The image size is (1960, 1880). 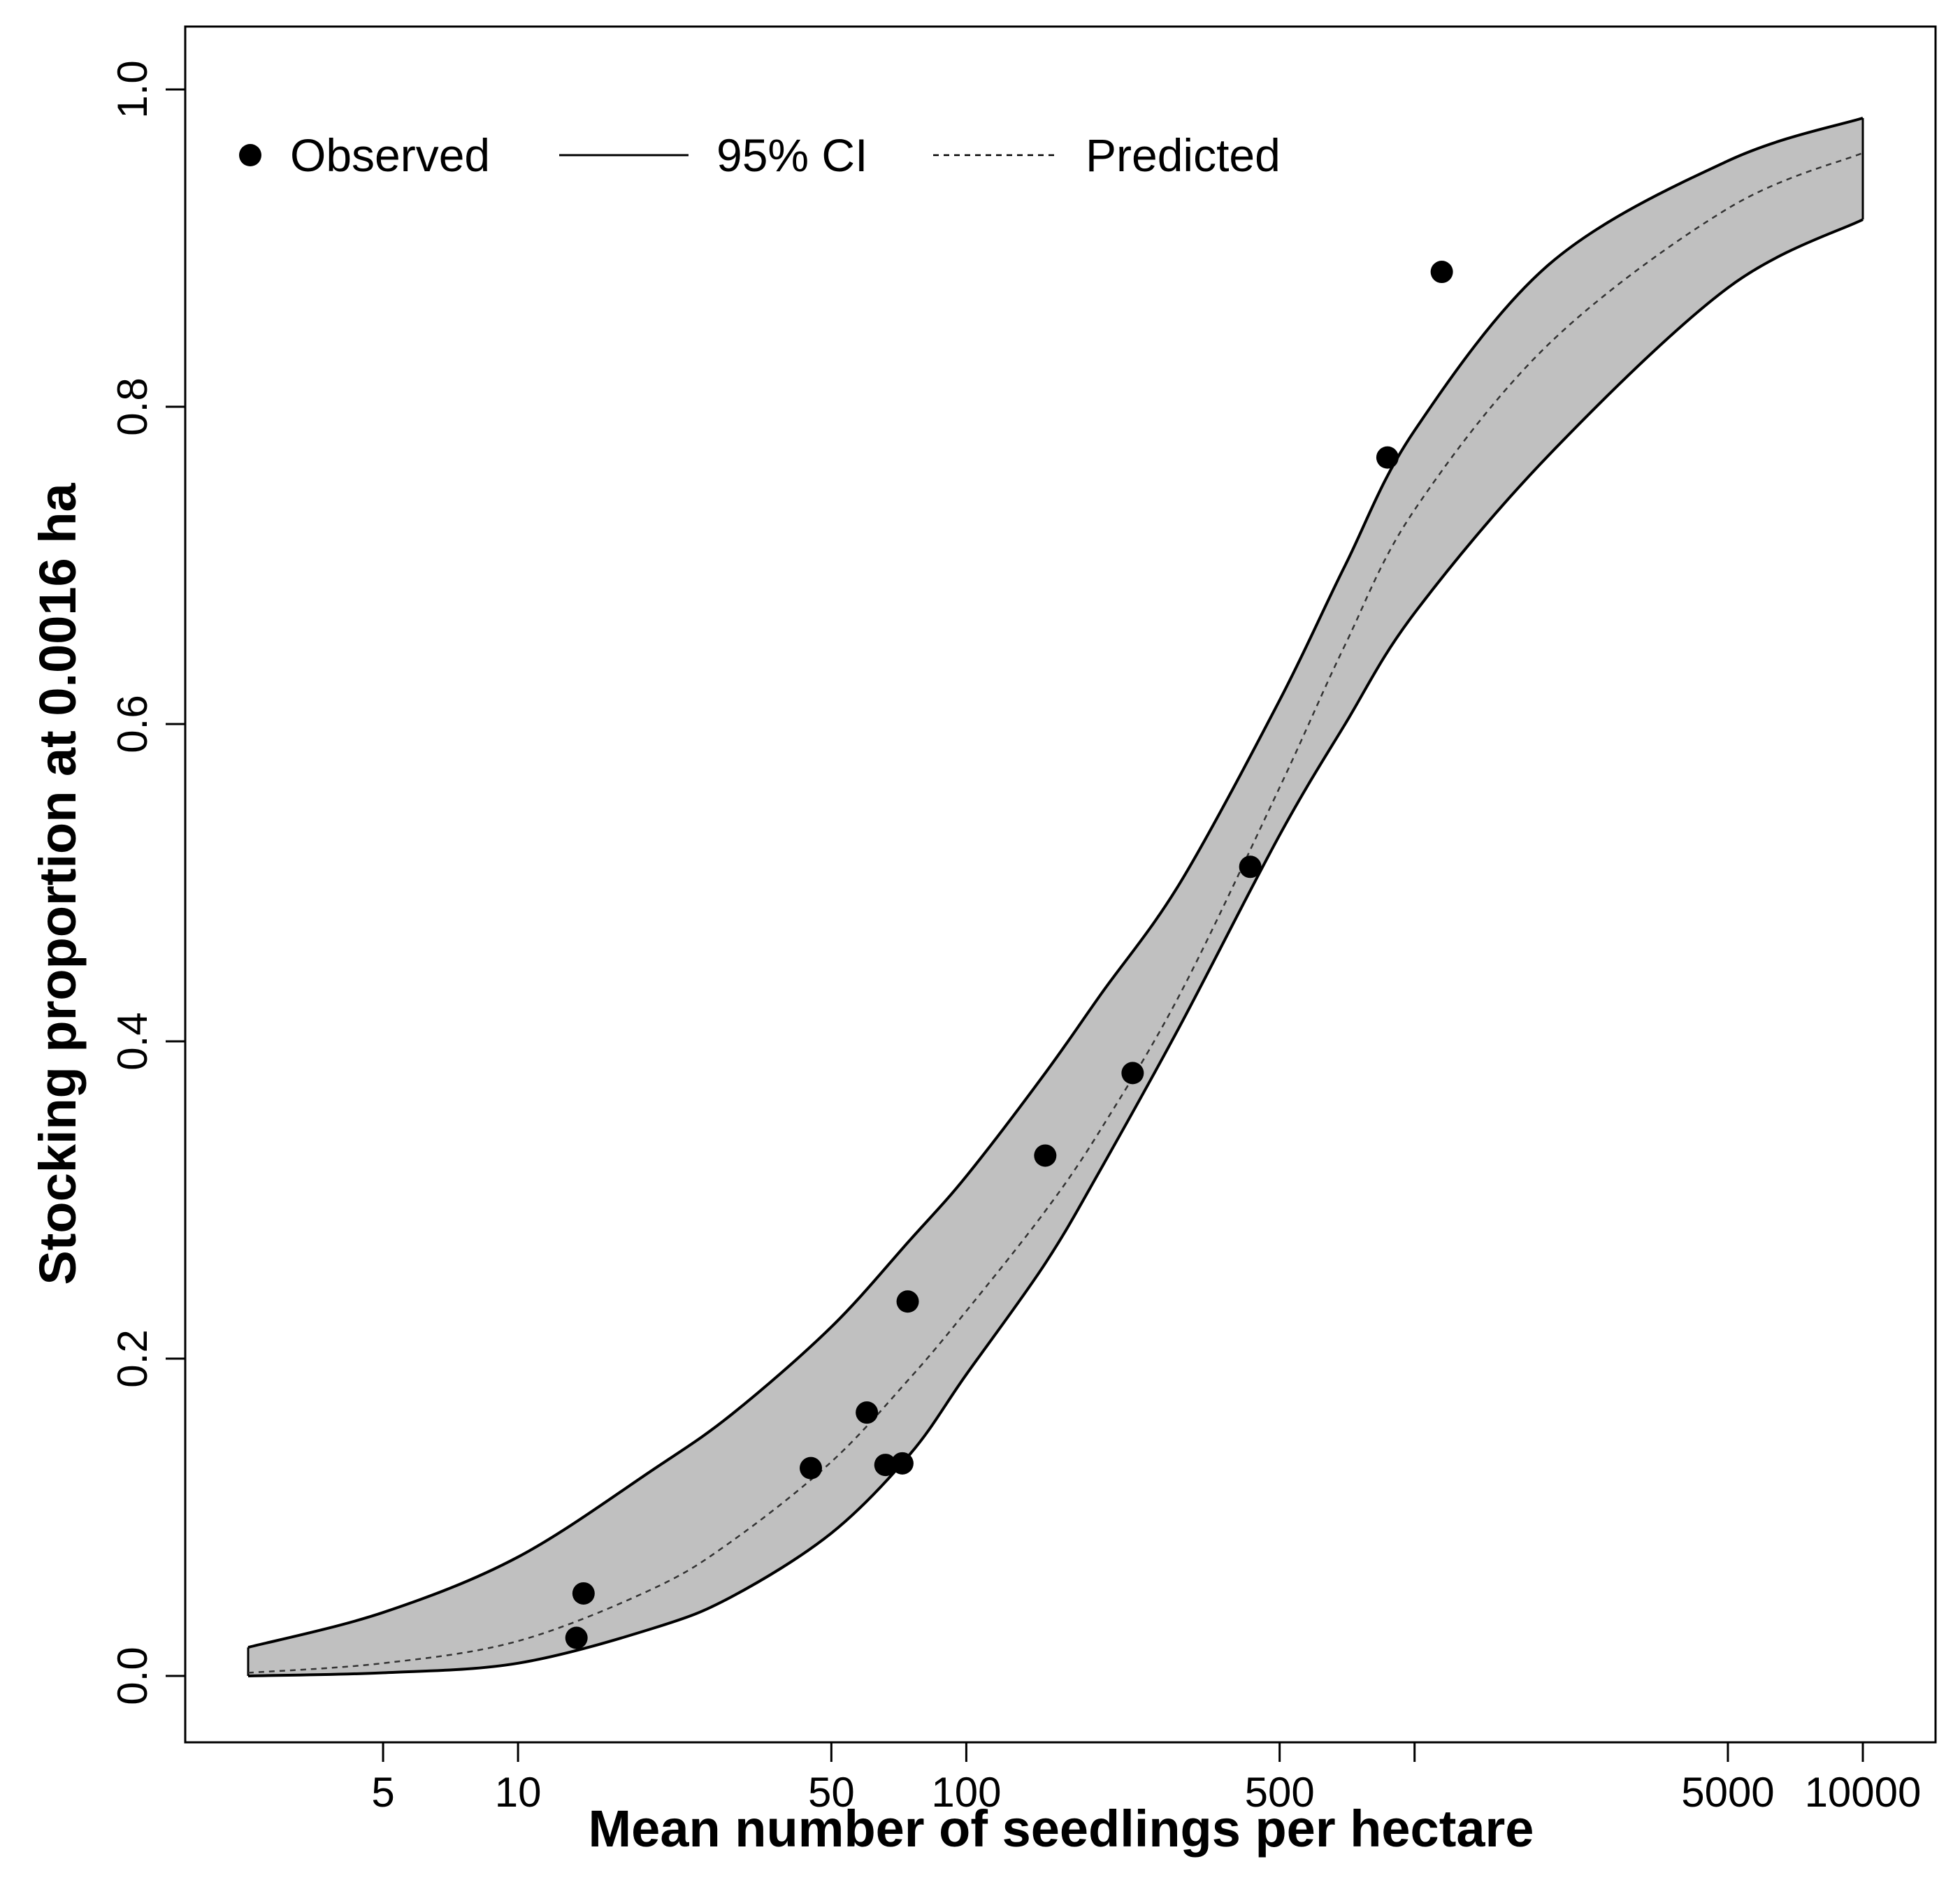 What do you see at coordinates (132, 1358) in the screenshot?
I see `y-tick-label: 0.2` at bounding box center [132, 1358].